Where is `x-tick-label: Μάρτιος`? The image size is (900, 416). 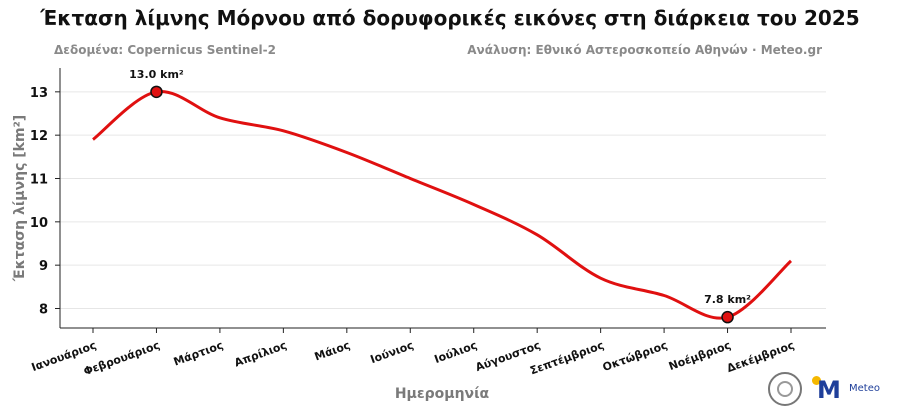 x-tick-label: Μάρτιος is located at coordinates (198, 354).